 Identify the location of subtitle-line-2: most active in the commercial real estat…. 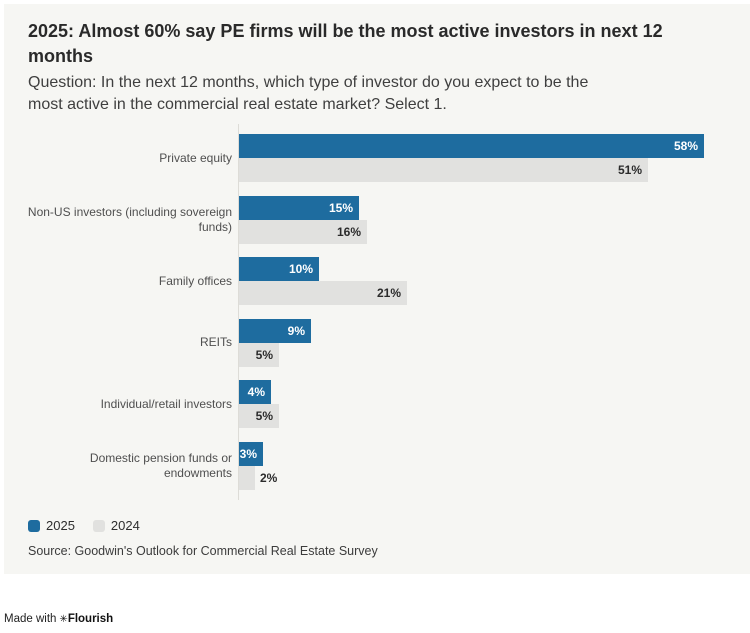
(237, 104).